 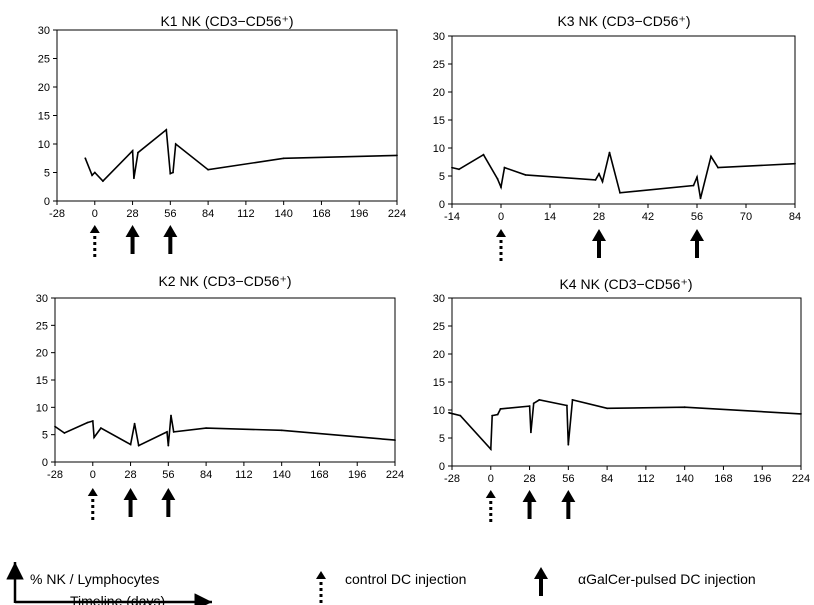 I want to click on panel-title: K4 NK (CD3−CD56⁺), so click(x=625, y=284).